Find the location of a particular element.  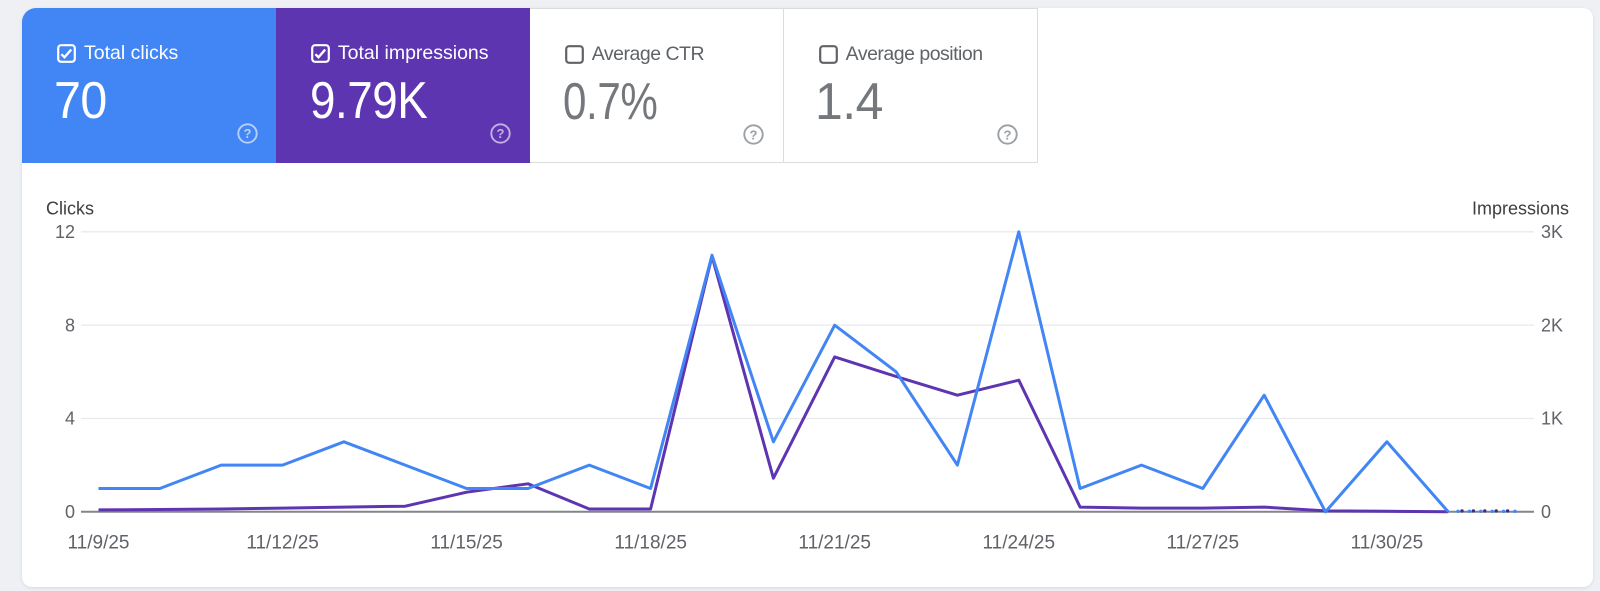

svg-text: 11/21/25 is located at coordinates (834, 543).